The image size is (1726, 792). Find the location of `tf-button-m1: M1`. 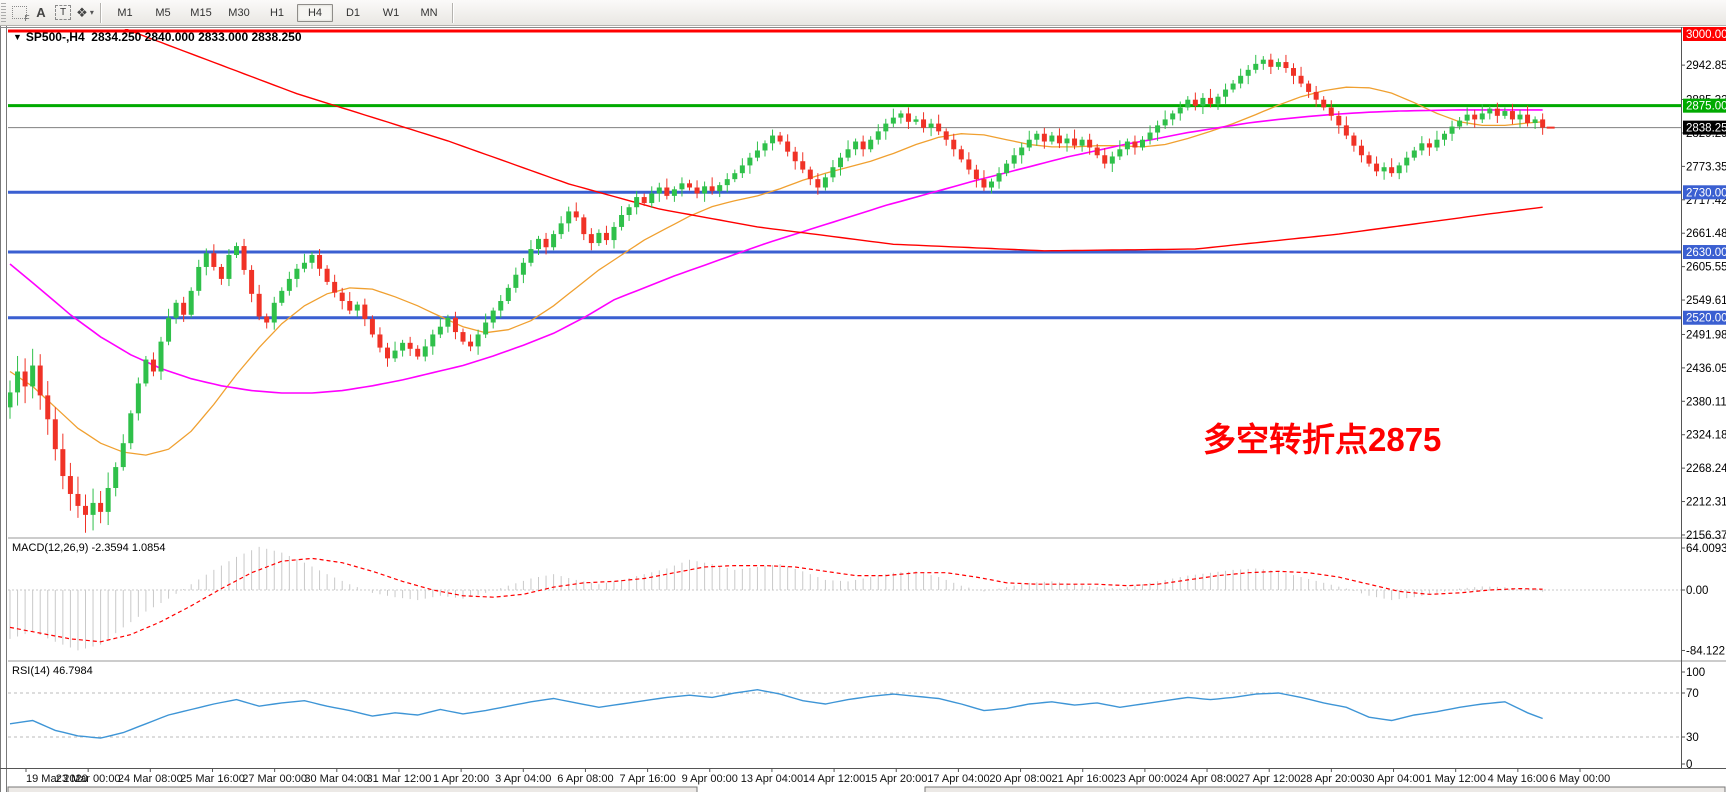

tf-button-m1: M1 is located at coordinates (125, 12).